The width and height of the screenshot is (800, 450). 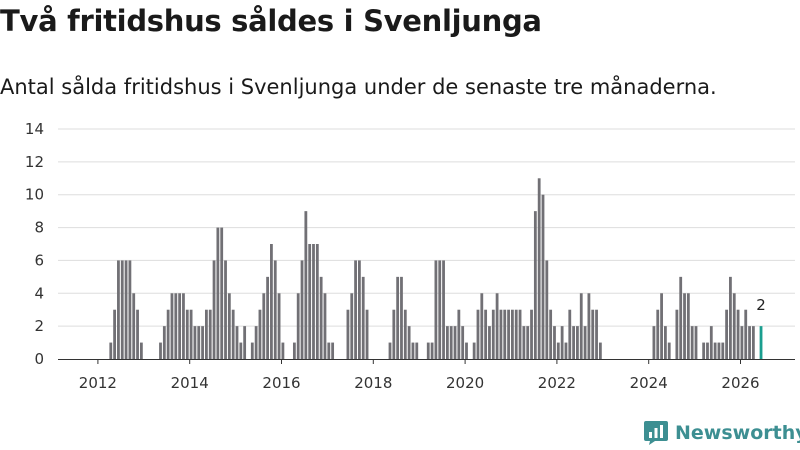 I want to click on x-tick-label: 2012, so click(x=98, y=383).